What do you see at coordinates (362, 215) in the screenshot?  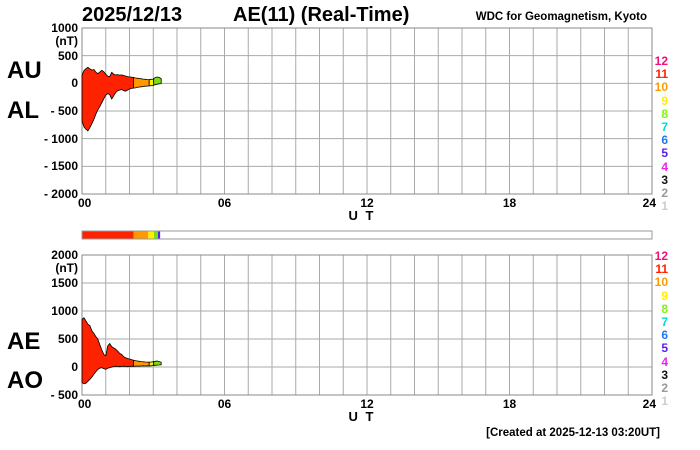 I see `ut-label-top: U T` at bounding box center [362, 215].